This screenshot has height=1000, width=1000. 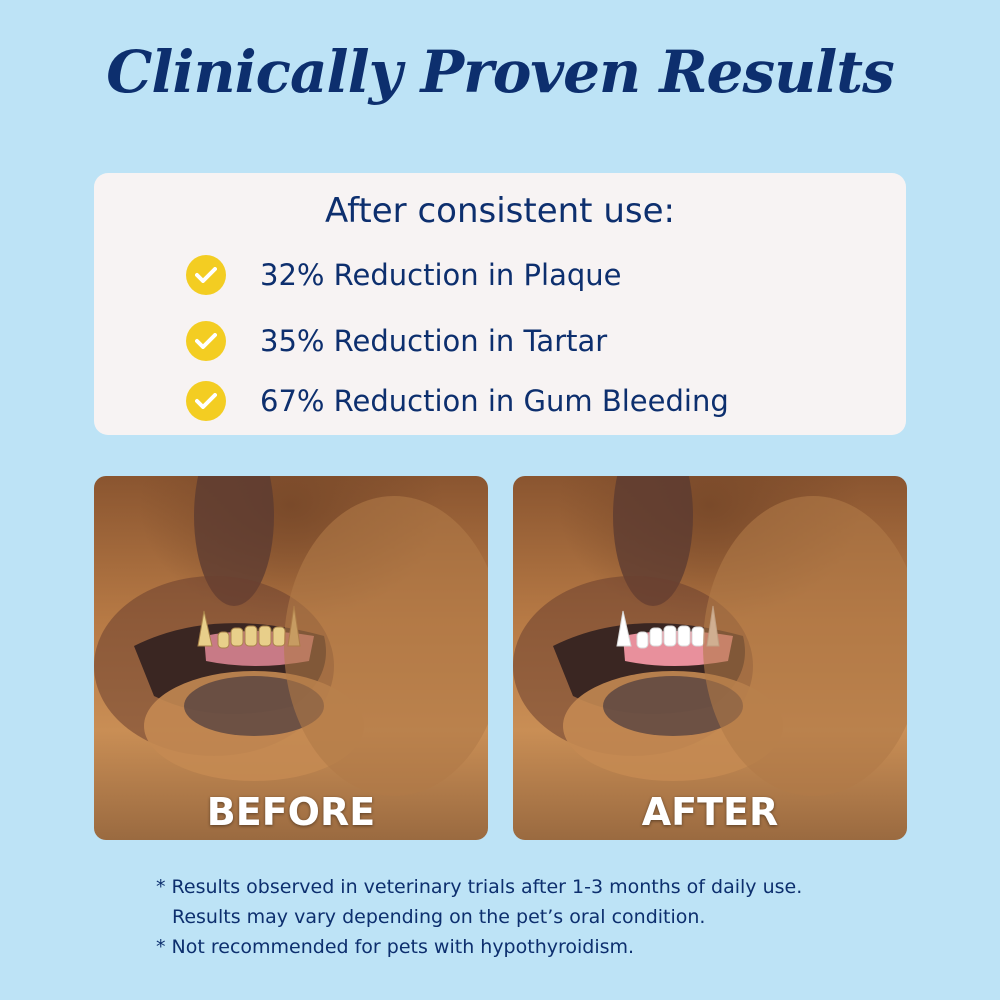 What do you see at coordinates (434, 341) in the screenshot?
I see `stat-text: 35% Reduction in Tartar` at bounding box center [434, 341].